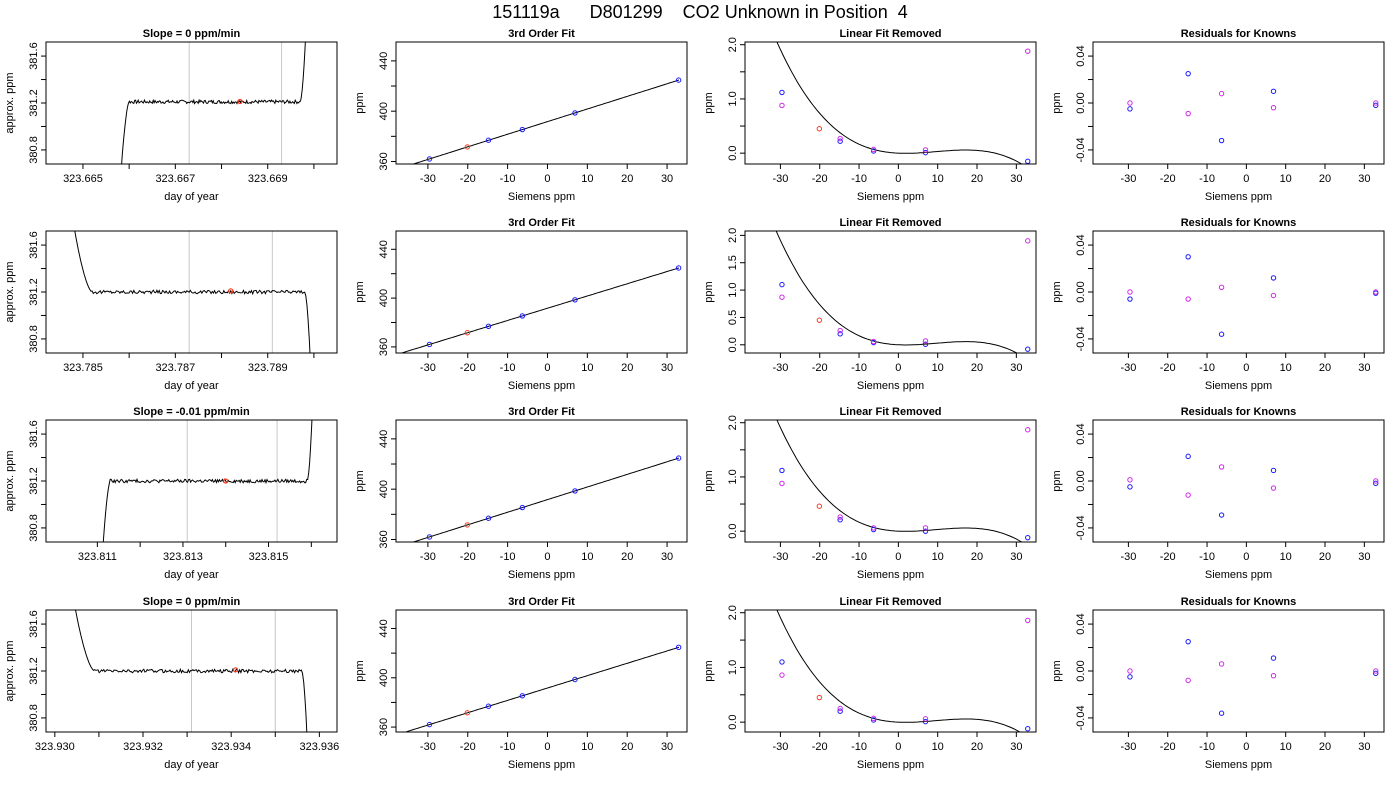  Describe the element at coordinates (384, 489) in the screenshot. I see `y-tick-label: 400` at that location.